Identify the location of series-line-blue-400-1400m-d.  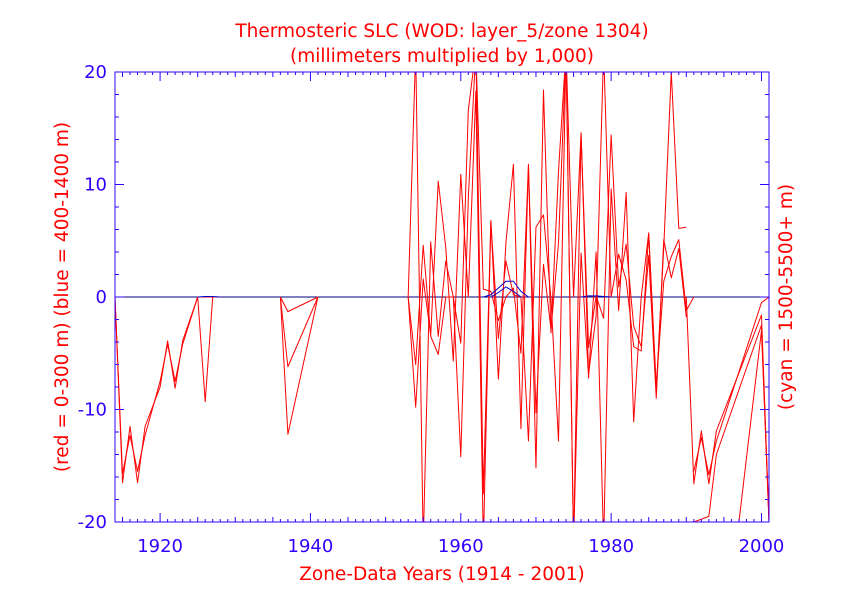
(596, 296).